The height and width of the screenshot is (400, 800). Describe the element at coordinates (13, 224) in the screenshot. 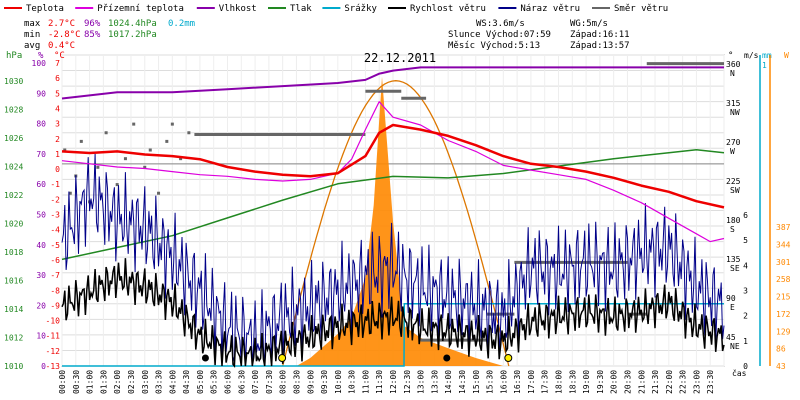

I see `tick-hpa-5: 1020` at that location.